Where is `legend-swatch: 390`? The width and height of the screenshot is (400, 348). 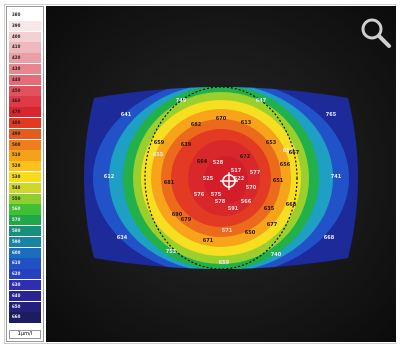
legend-swatch: 390 is located at coordinates (25, 25).